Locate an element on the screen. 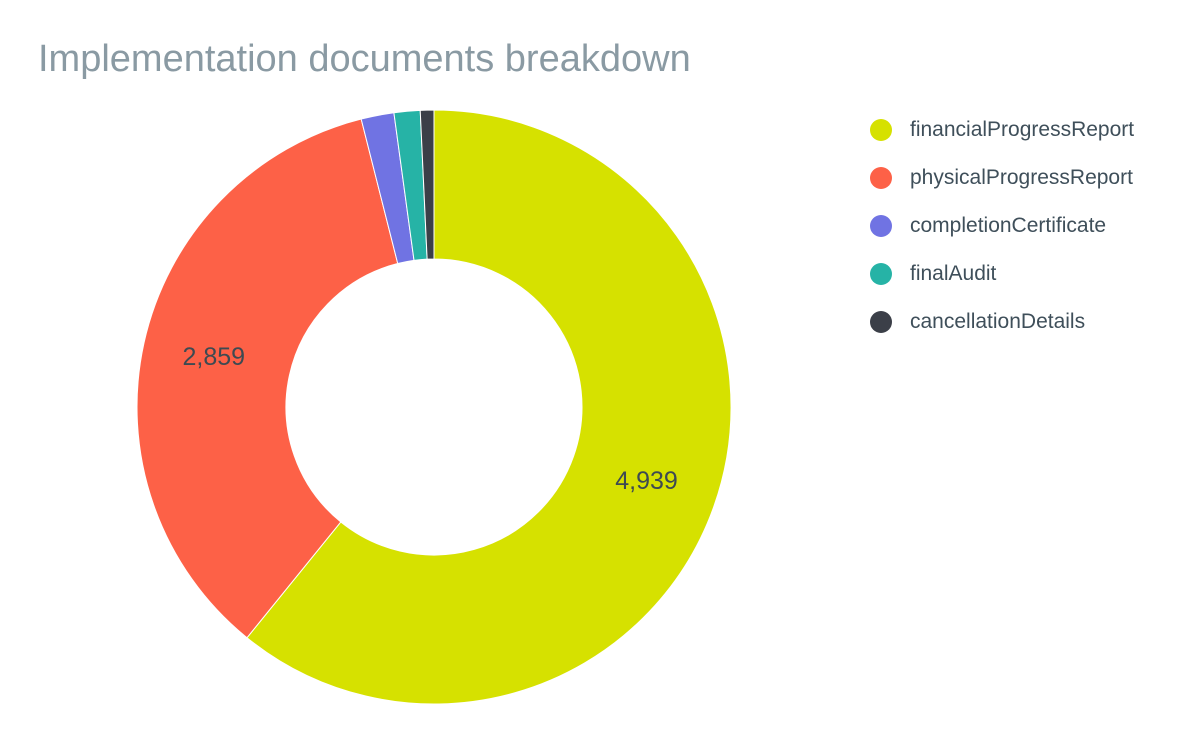  chart-title: Implementation documents breakdown is located at coordinates (364, 59).